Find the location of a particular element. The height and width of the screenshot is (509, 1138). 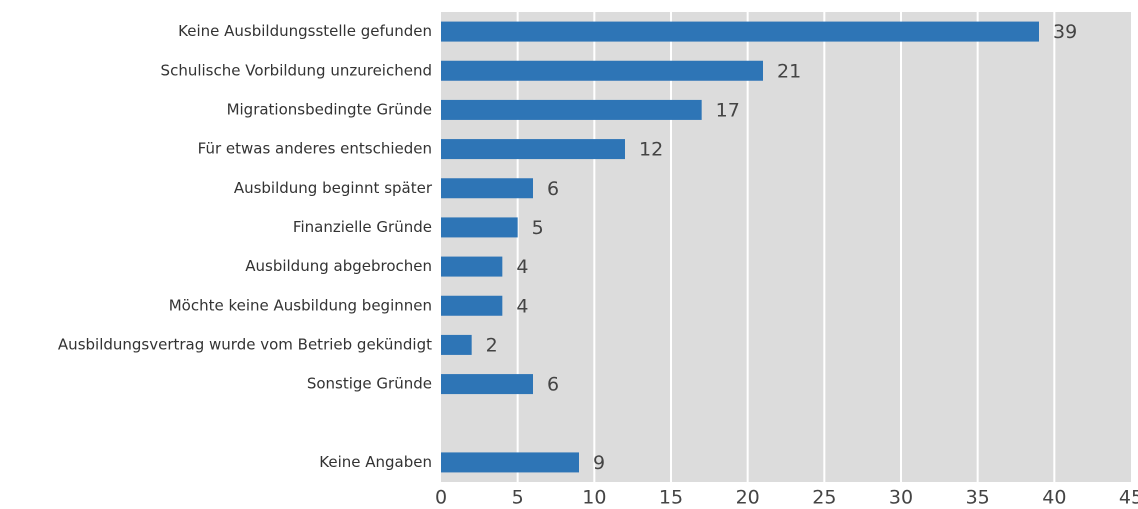

x-tick-label: 0 is located at coordinates (441, 498).